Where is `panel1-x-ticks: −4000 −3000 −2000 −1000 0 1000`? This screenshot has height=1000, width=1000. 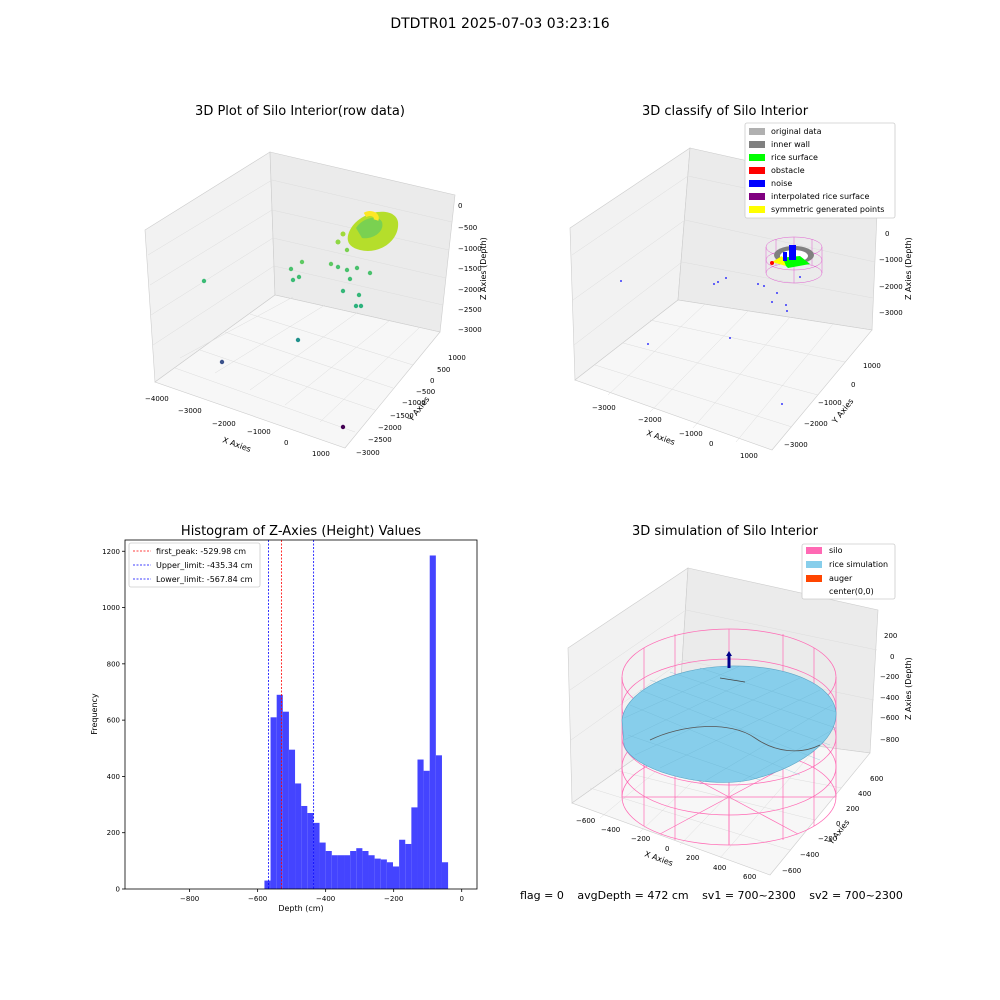
panel1-x-ticks: −4000 −3000 −2000 −1000 0 1000 is located at coordinates (237, 426).